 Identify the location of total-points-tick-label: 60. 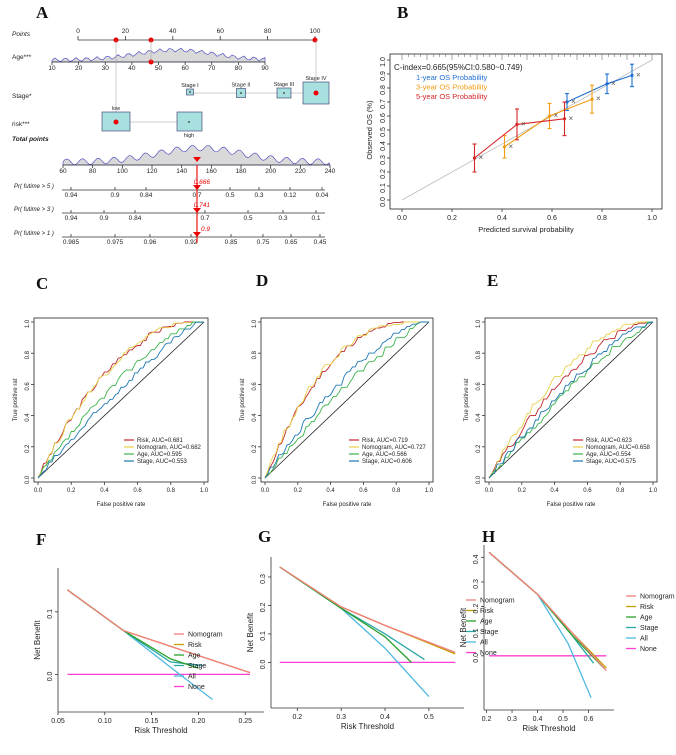
(63, 171).